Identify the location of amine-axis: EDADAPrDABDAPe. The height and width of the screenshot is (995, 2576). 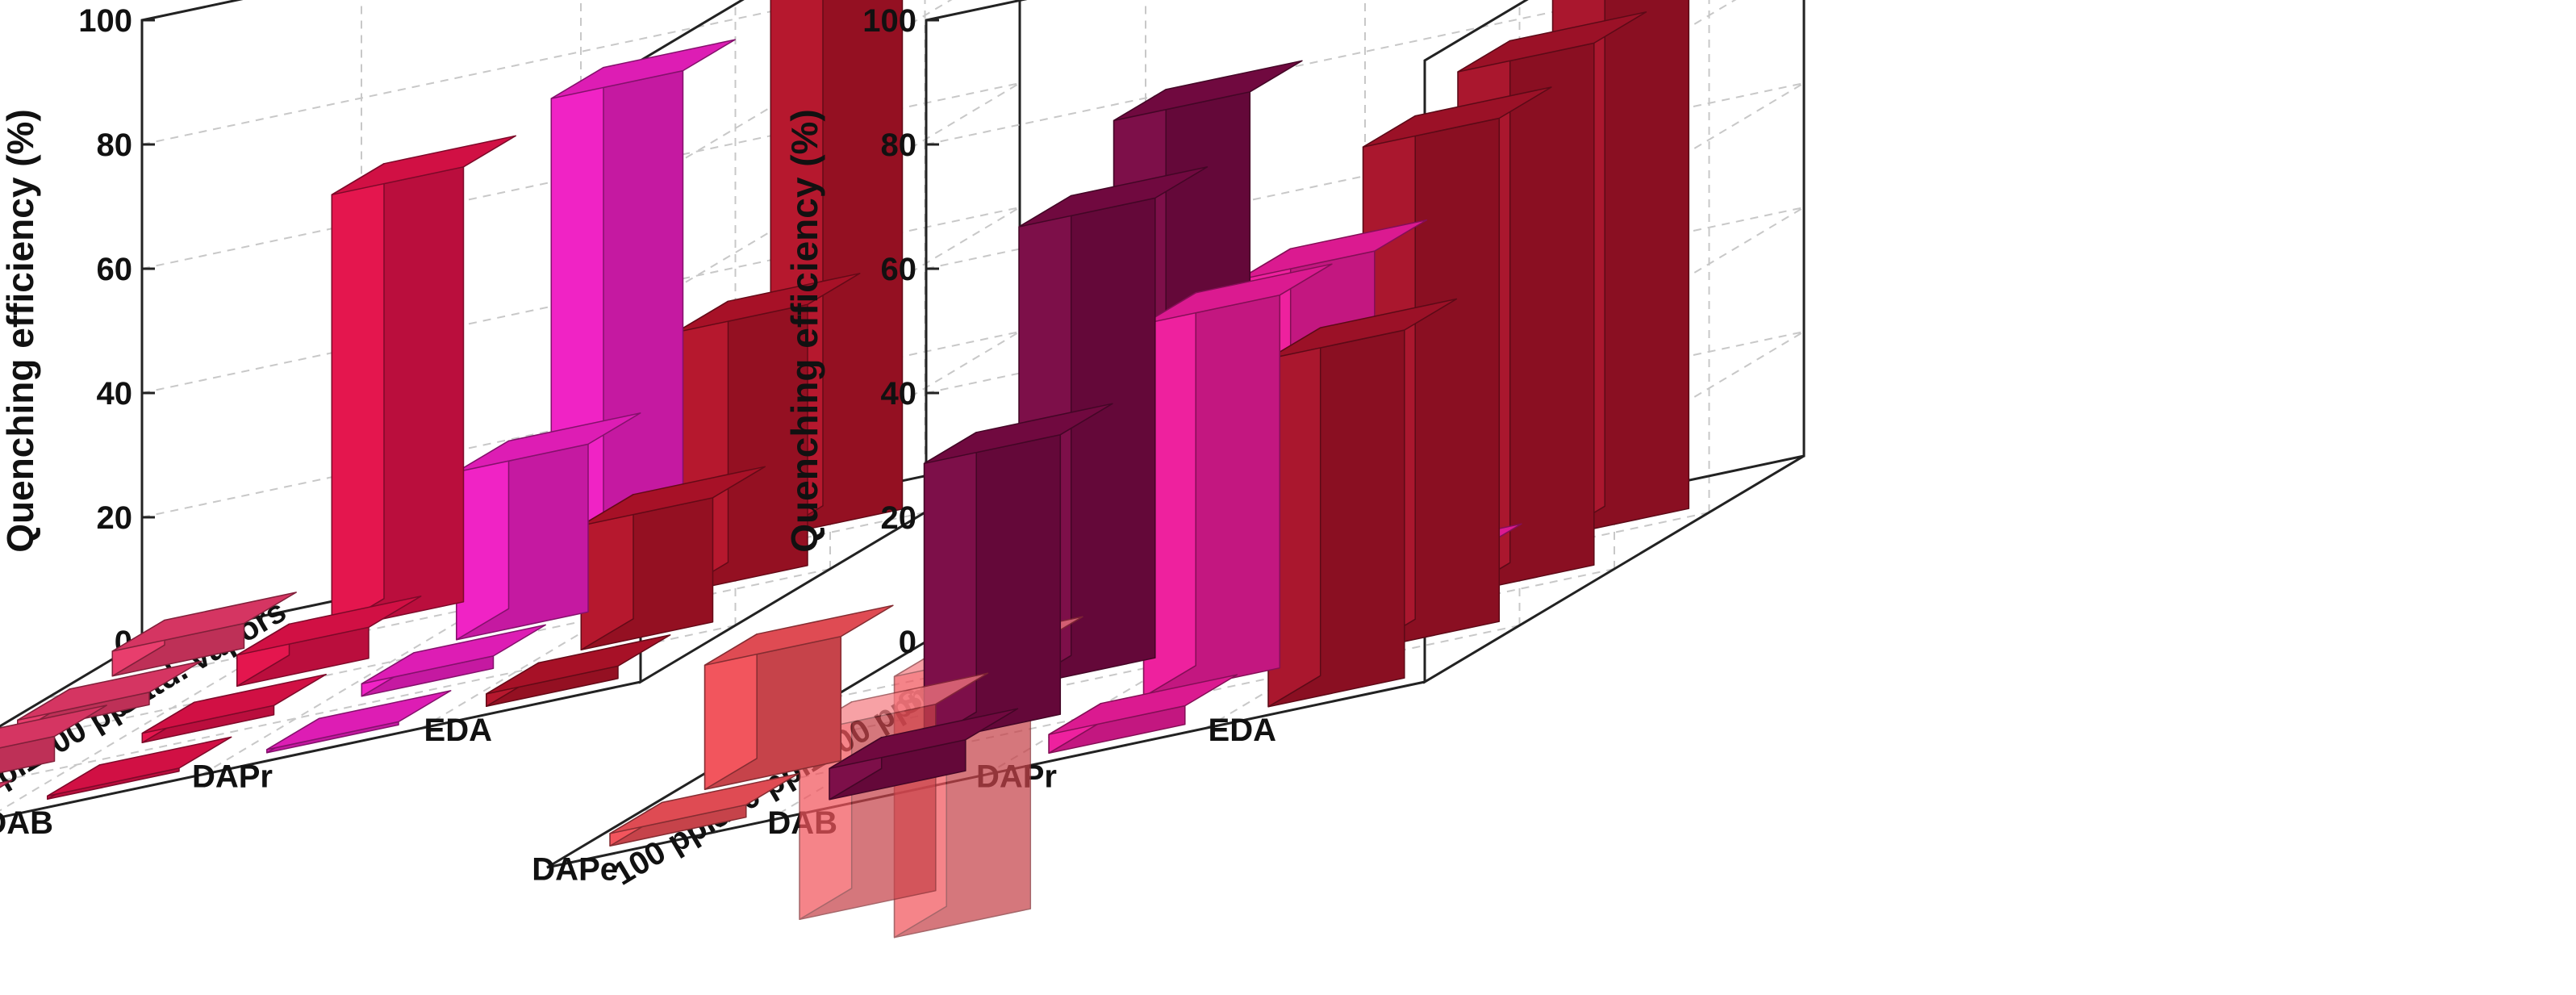
(246, 777).